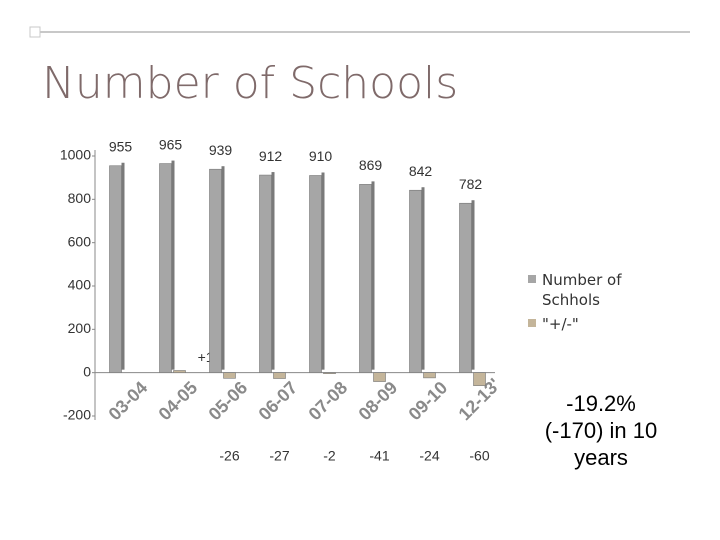 The width and height of the screenshot is (720, 540). What do you see at coordinates (429, 455) in the screenshot?
I see `value-label: -24` at bounding box center [429, 455].